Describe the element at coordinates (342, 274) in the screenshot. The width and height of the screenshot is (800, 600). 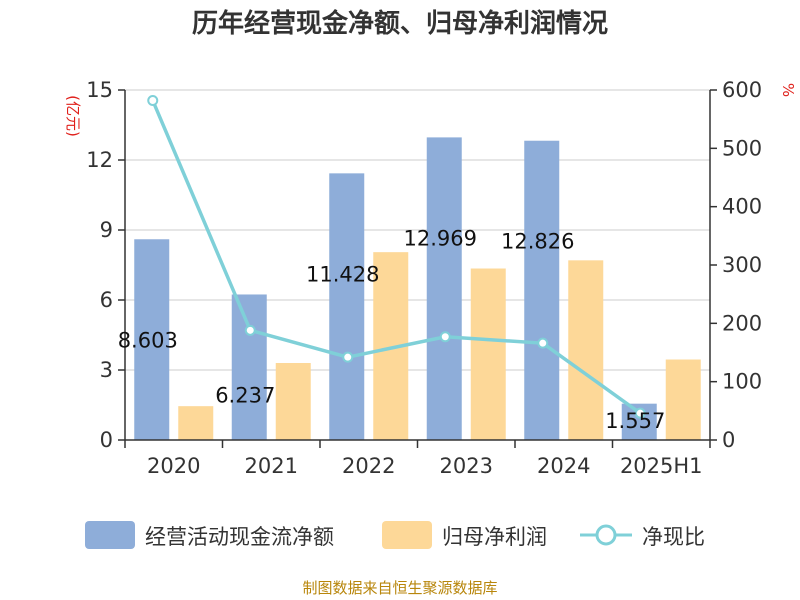
I see `data-label-cash-flow: 11.428` at that location.